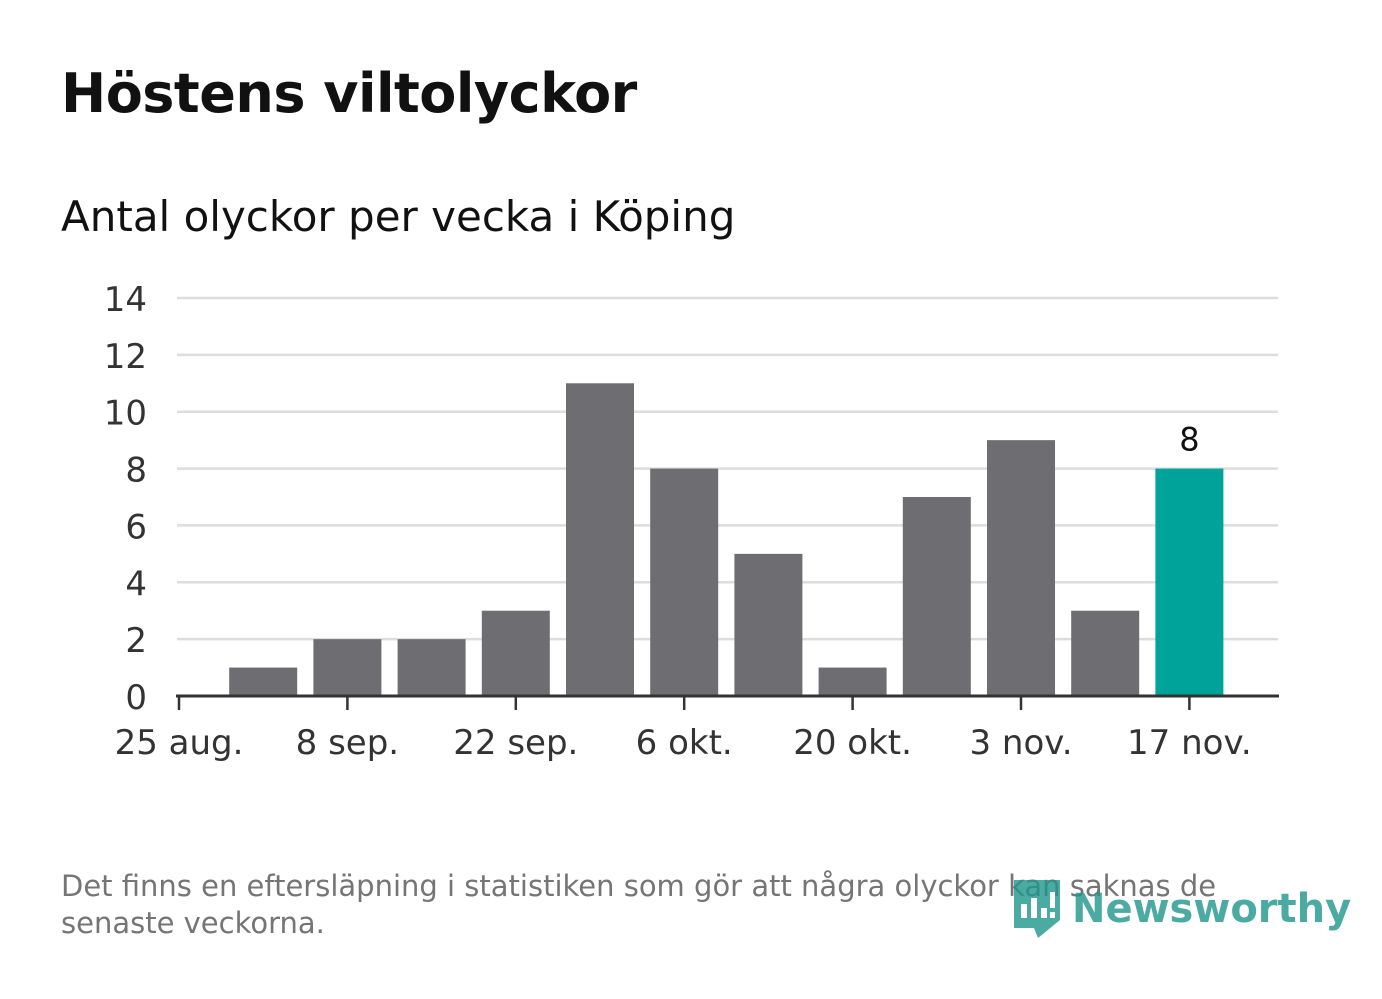 The image size is (1382, 999). I want to click on bar-3nov, so click(1021, 568).